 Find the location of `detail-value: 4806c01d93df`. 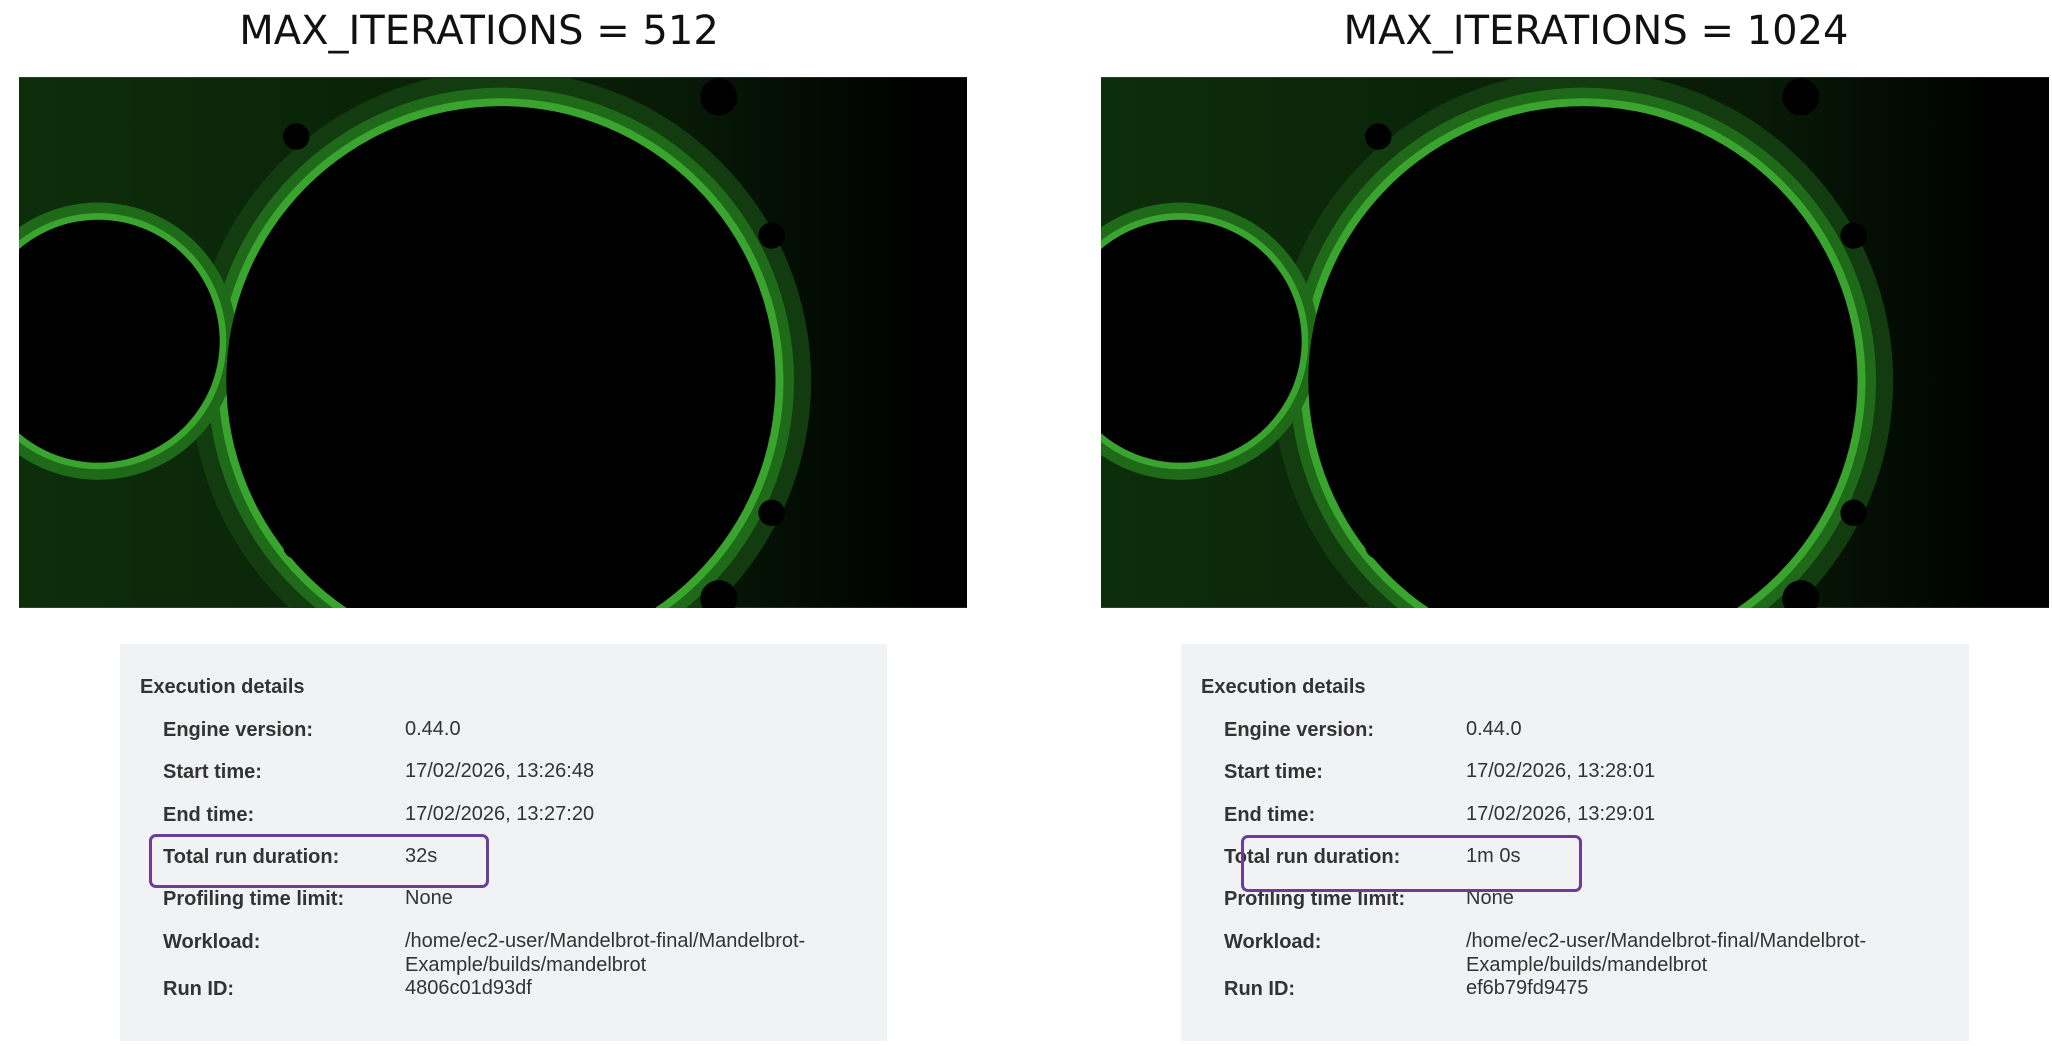

detail-value: 4806c01d93df is located at coordinates (468, 988).